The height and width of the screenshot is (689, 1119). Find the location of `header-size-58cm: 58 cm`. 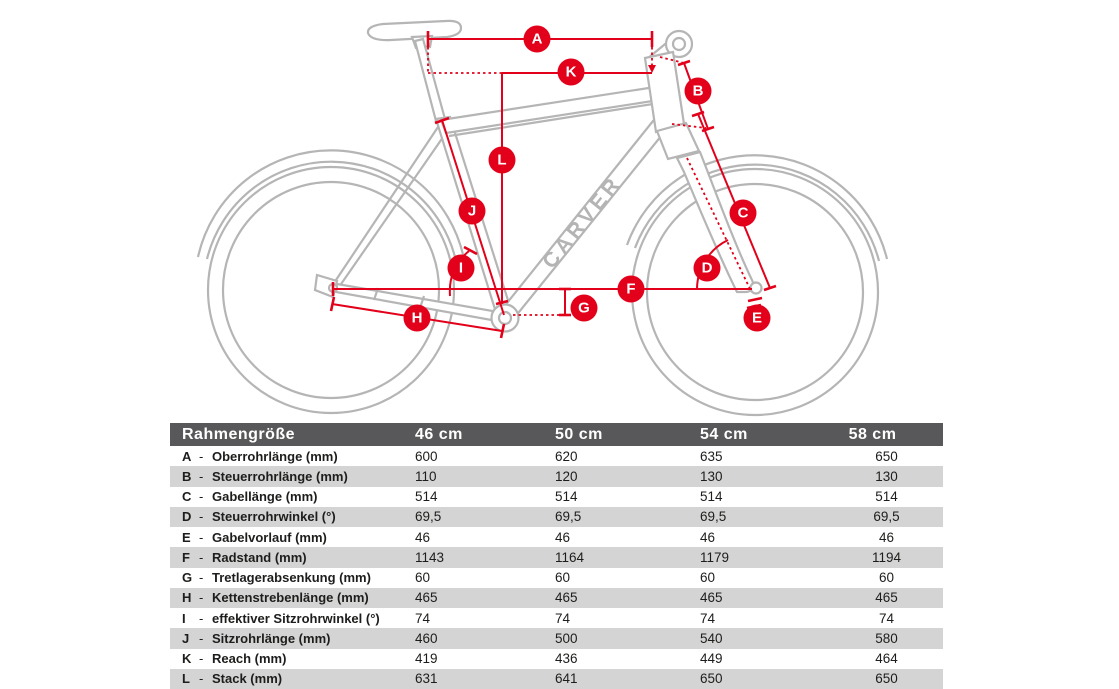

header-size-58cm: 58 cm is located at coordinates (872, 434).